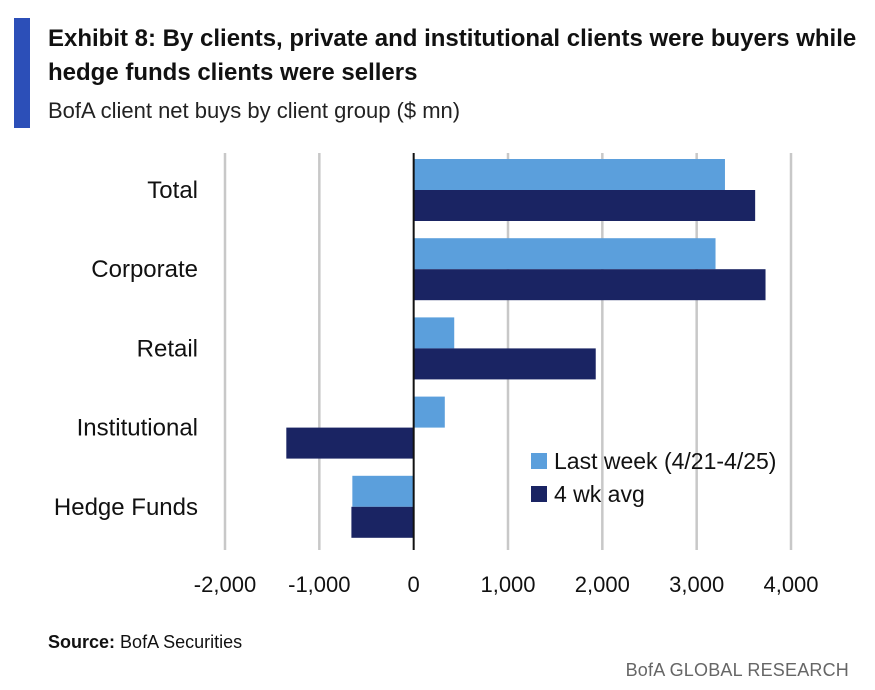  I want to click on legend: Last week (4/21-4/25) 4 wk avg, so click(653, 477).